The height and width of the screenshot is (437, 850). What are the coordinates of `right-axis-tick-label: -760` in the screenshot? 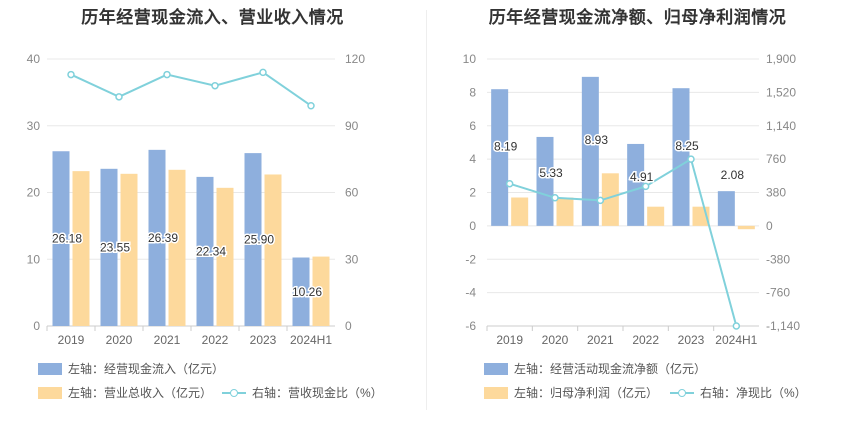 It's located at (778, 293).